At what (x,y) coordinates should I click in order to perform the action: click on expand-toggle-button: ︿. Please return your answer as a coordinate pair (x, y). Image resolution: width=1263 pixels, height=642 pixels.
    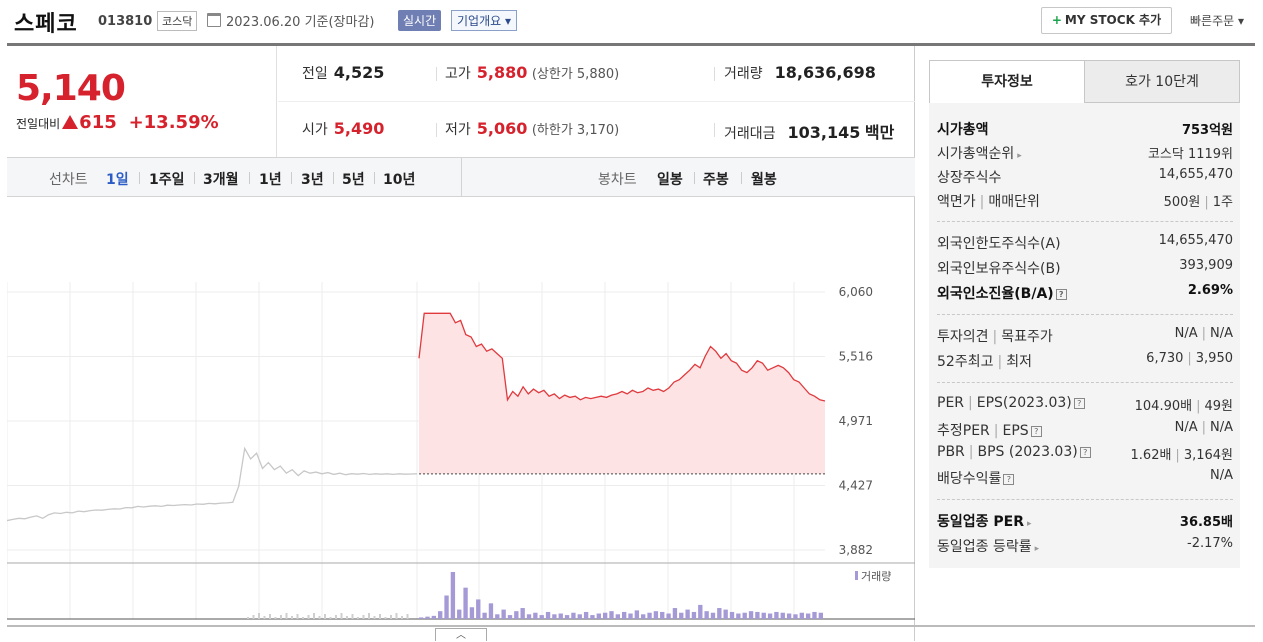
    Looking at the image, I should click on (461, 634).